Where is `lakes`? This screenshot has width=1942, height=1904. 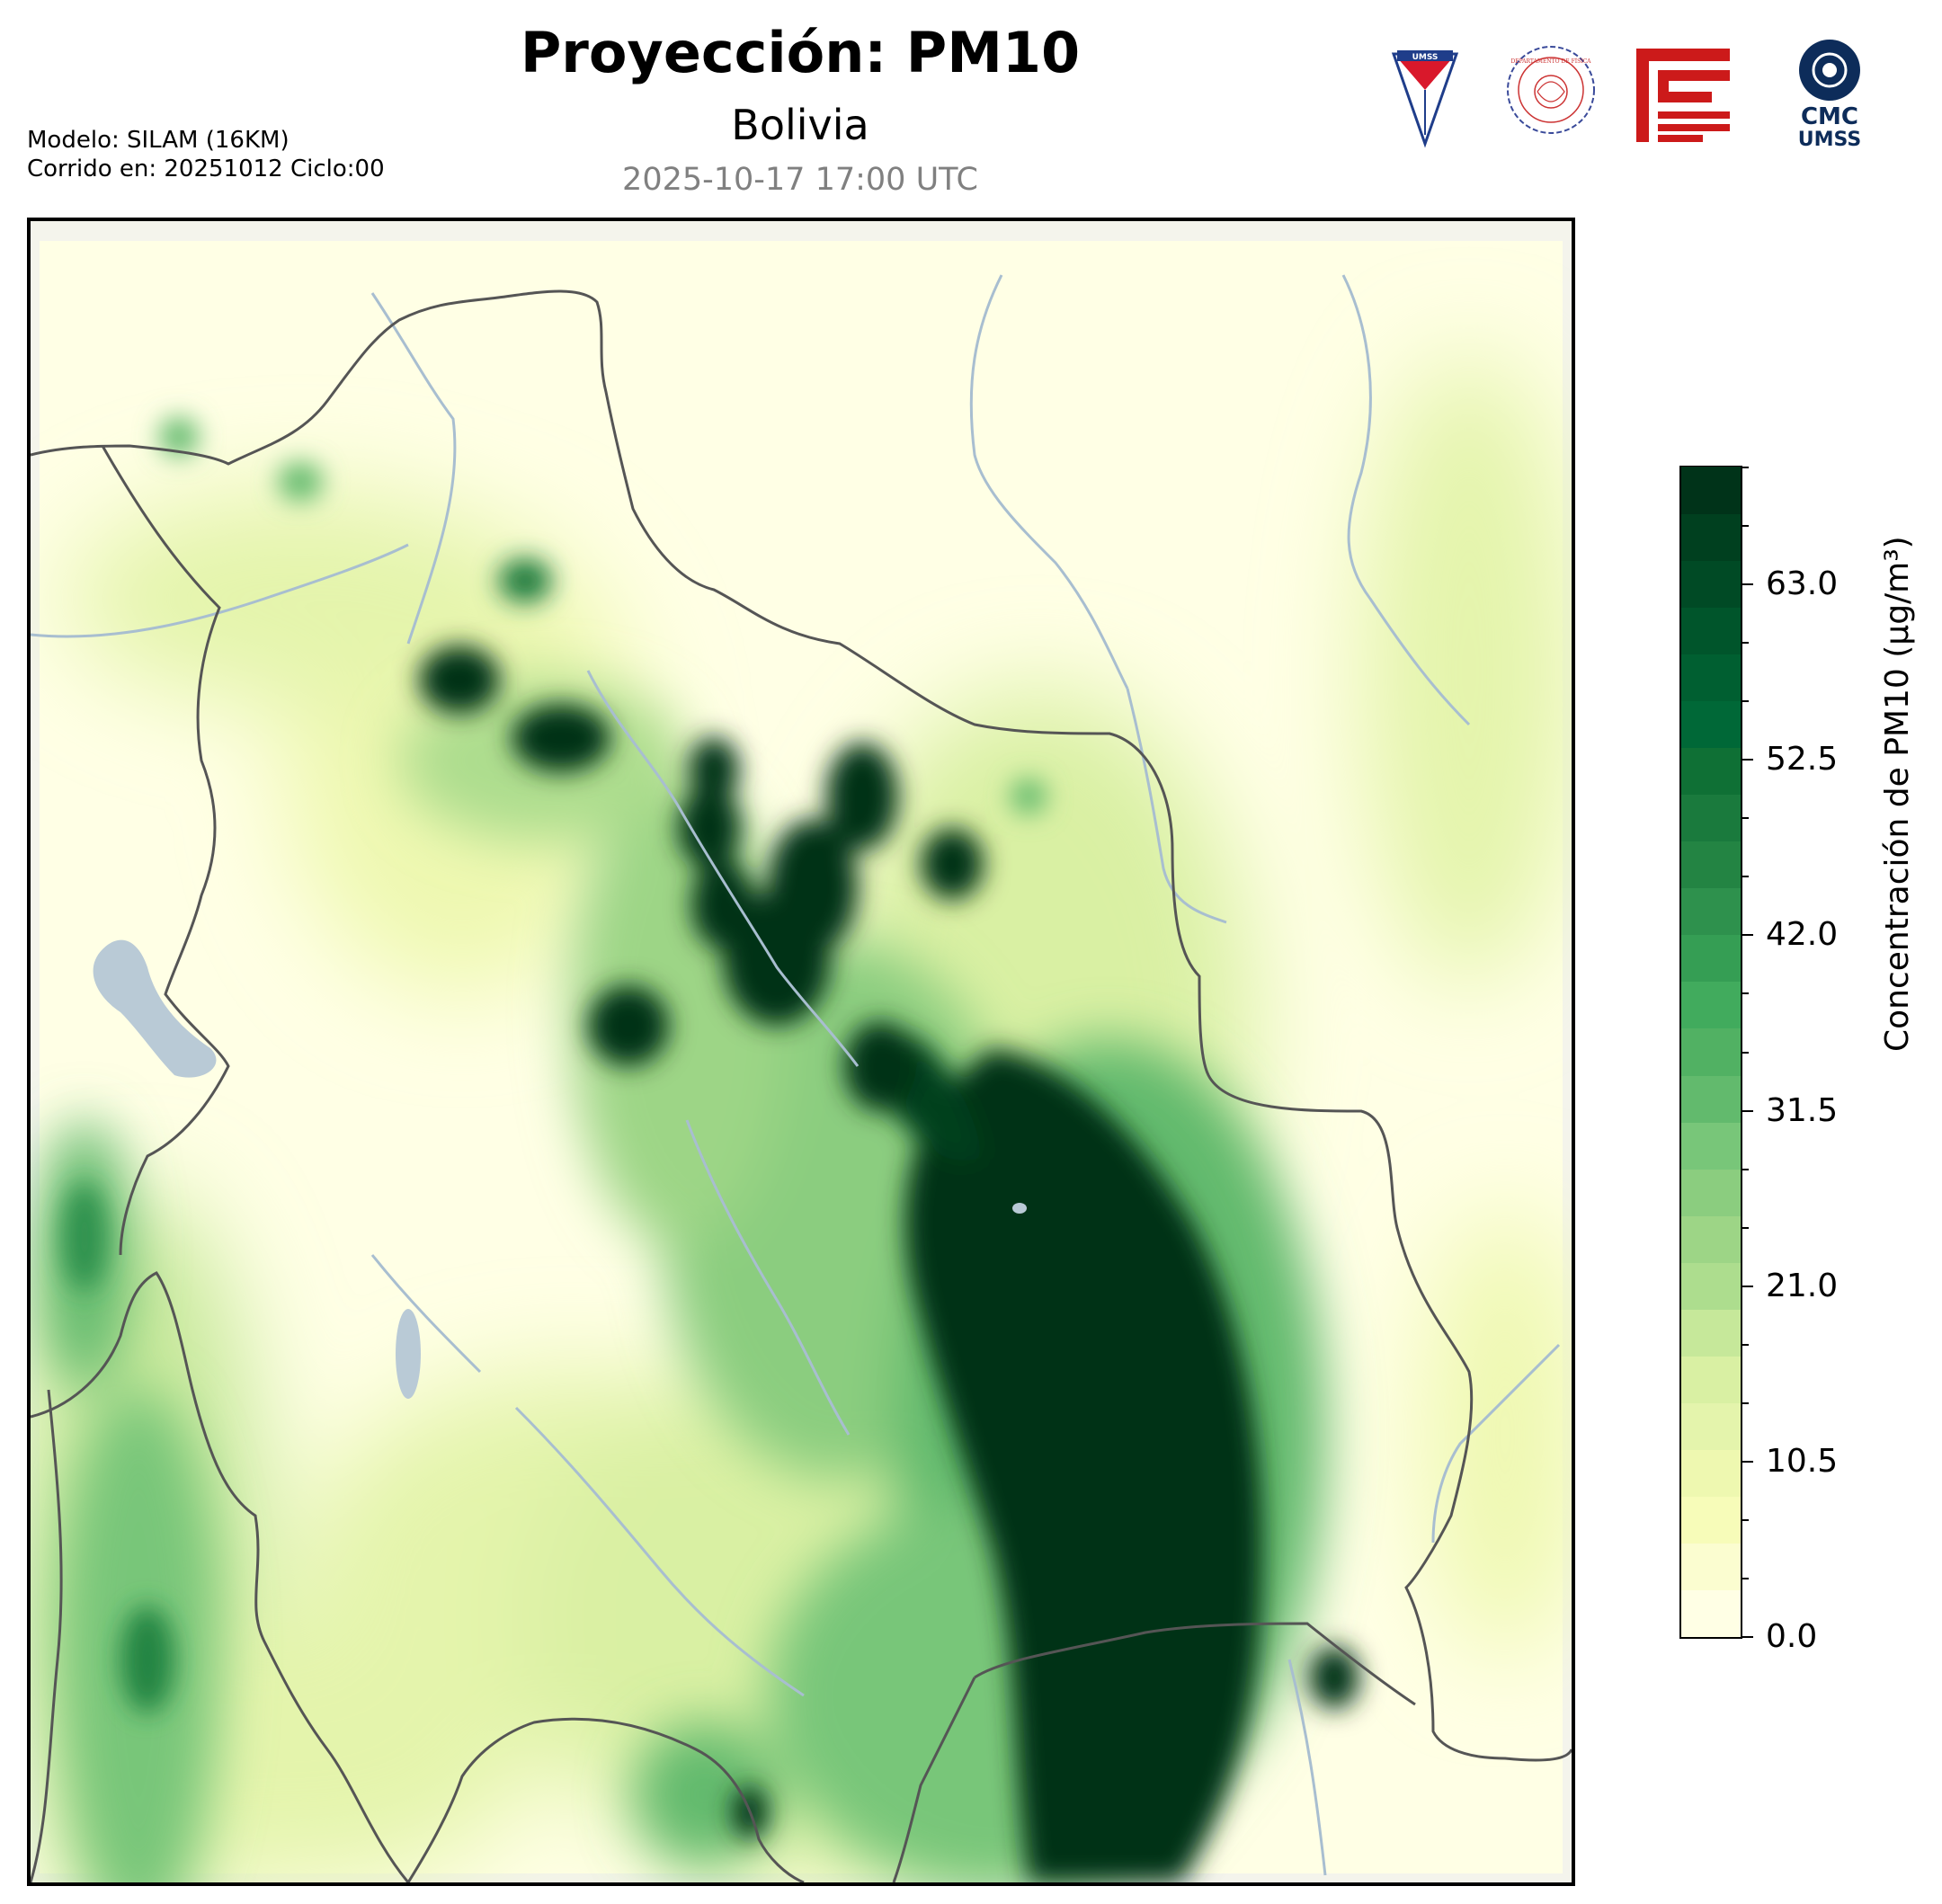
lakes is located at coordinates (560, 1169).